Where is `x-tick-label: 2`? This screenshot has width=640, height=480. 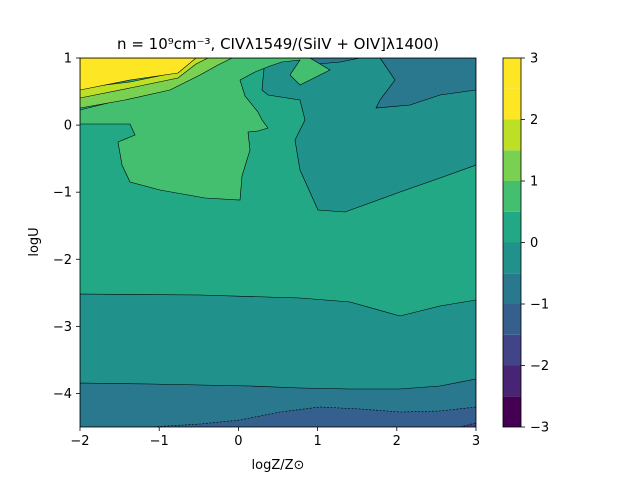
x-tick-label: 2 is located at coordinates (397, 441).